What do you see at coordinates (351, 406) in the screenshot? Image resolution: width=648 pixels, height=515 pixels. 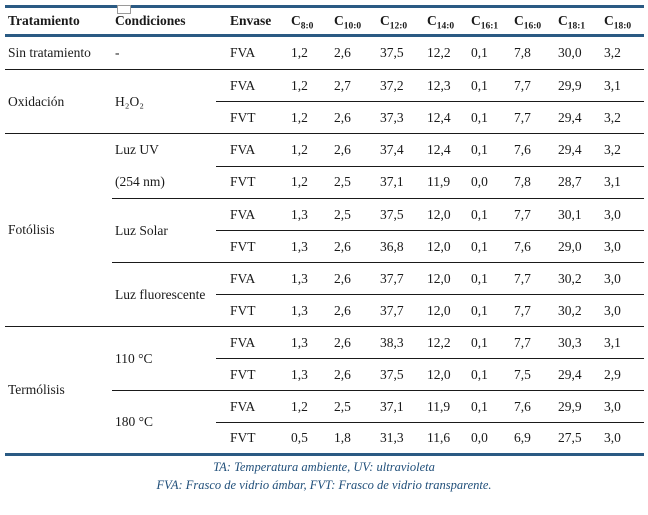 I see `cell-value: 2,5` at bounding box center [351, 406].